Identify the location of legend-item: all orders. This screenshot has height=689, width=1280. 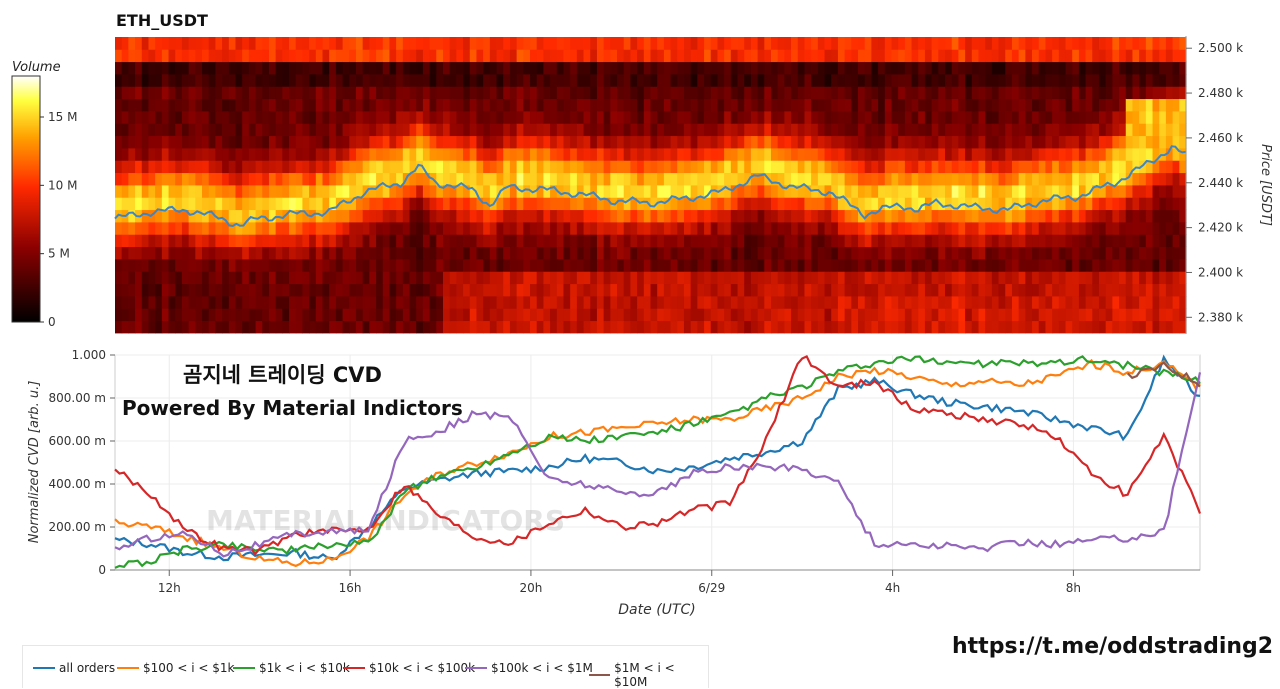
(74, 668).